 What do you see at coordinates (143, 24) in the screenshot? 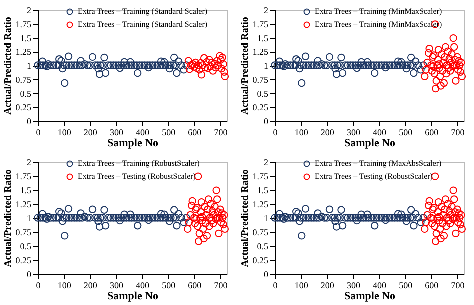
I see `legend-label: Extra Trees – Training (Standard Scaler)` at bounding box center [143, 24].